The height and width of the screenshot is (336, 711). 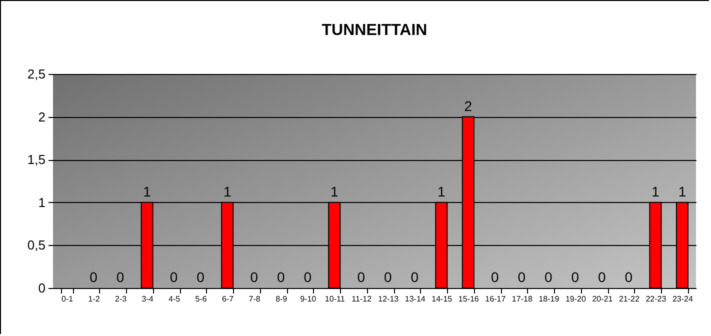 What do you see at coordinates (375, 30) in the screenshot?
I see `chart-title: TUNNEITTAIN` at bounding box center [375, 30].